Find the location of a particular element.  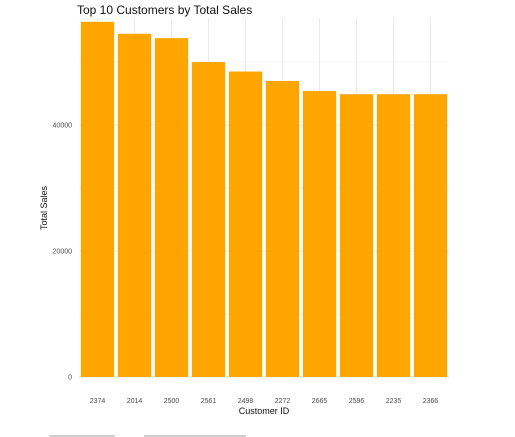

x-tick-label: 2014 is located at coordinates (135, 401).